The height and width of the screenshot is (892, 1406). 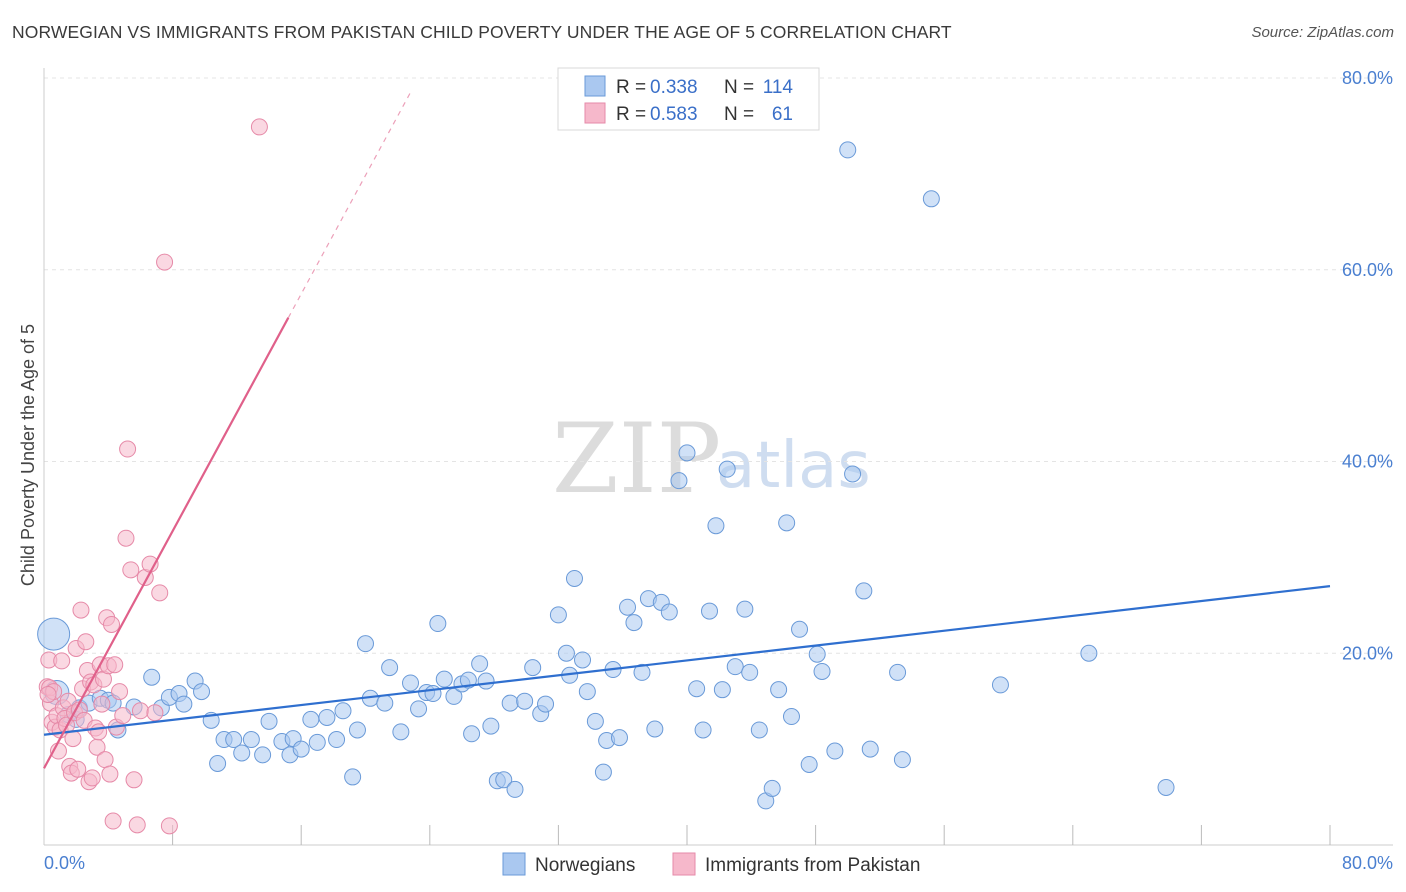 What do you see at coordinates (688, 99) in the screenshot?
I see `correlation-legend: R = 0.338 N = 114 R = 0.583 N = 61` at bounding box center [688, 99].